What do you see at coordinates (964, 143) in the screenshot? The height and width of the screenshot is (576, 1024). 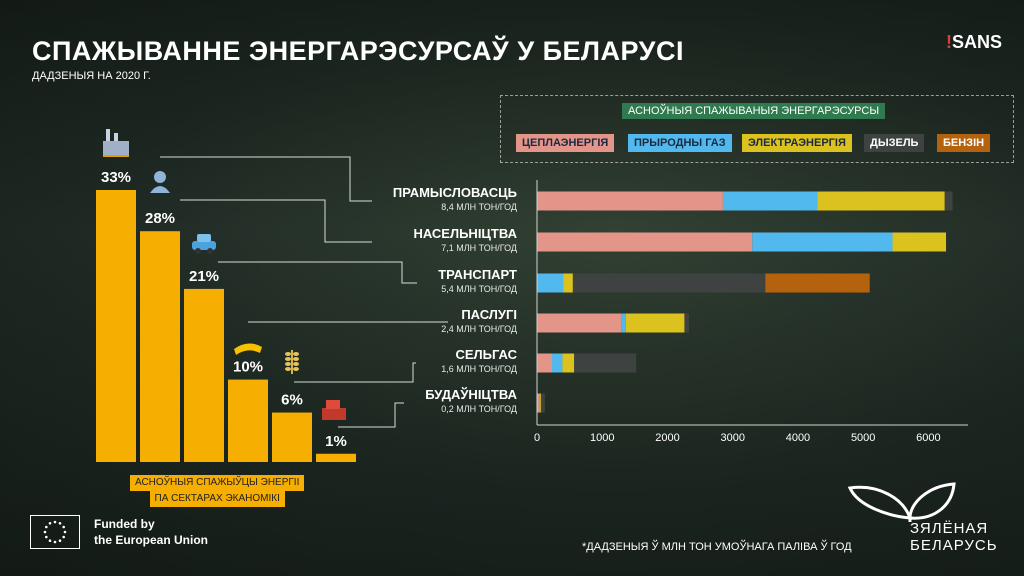 I see `legend-petrol: БЕНЗІН` at bounding box center [964, 143].